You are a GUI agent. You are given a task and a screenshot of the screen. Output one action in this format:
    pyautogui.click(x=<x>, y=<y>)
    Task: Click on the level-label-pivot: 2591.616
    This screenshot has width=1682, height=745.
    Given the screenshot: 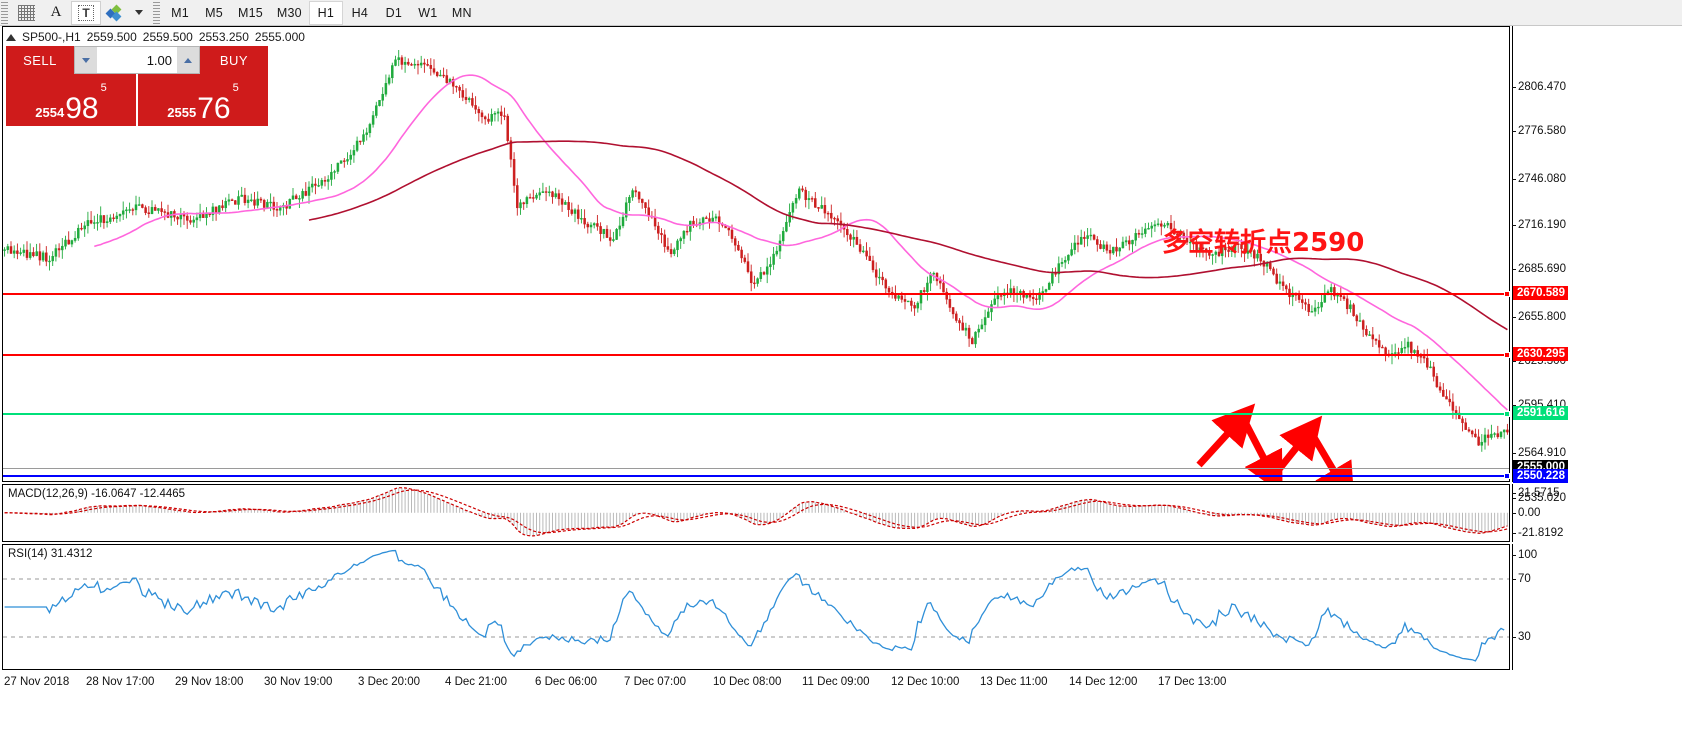 What is the action you would take?
    pyautogui.click(x=1540, y=413)
    